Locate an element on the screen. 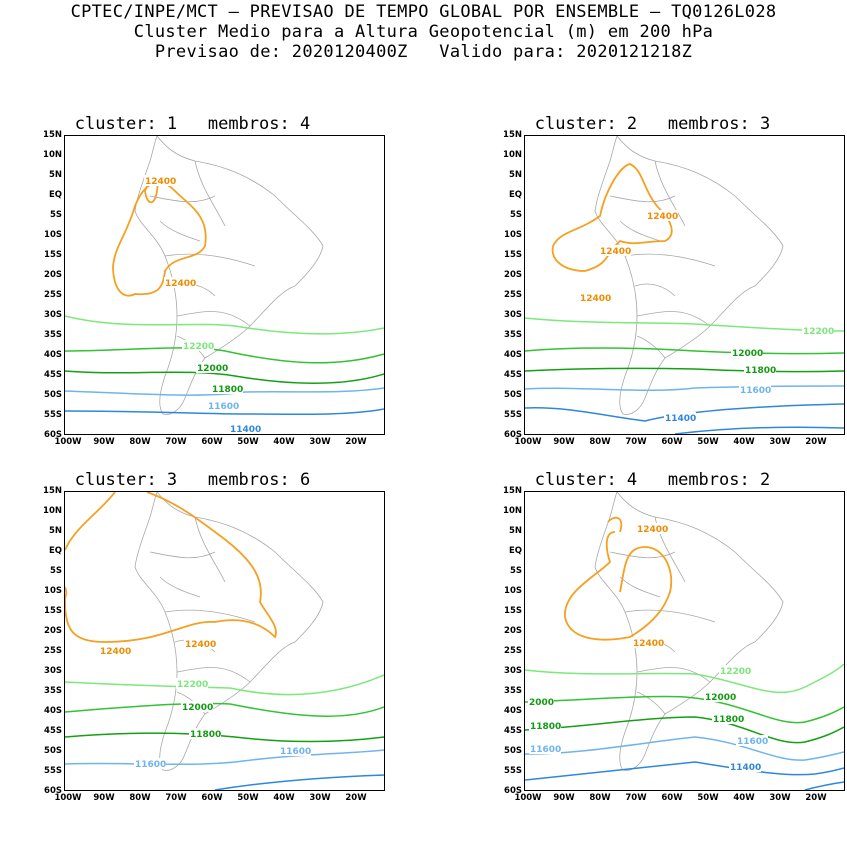  x-tick-label: 80W is located at coordinates (600, 798).